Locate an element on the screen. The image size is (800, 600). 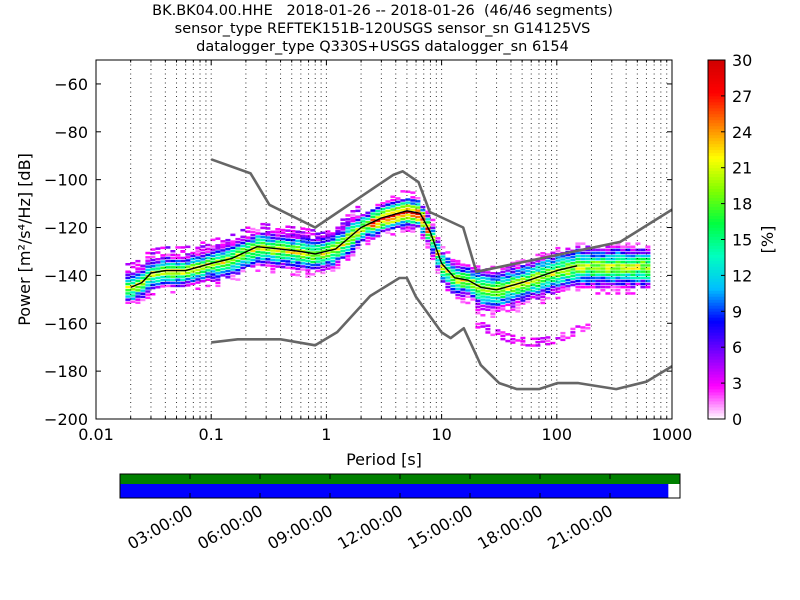
y-tick-label: −100 is located at coordinates (66, 180).